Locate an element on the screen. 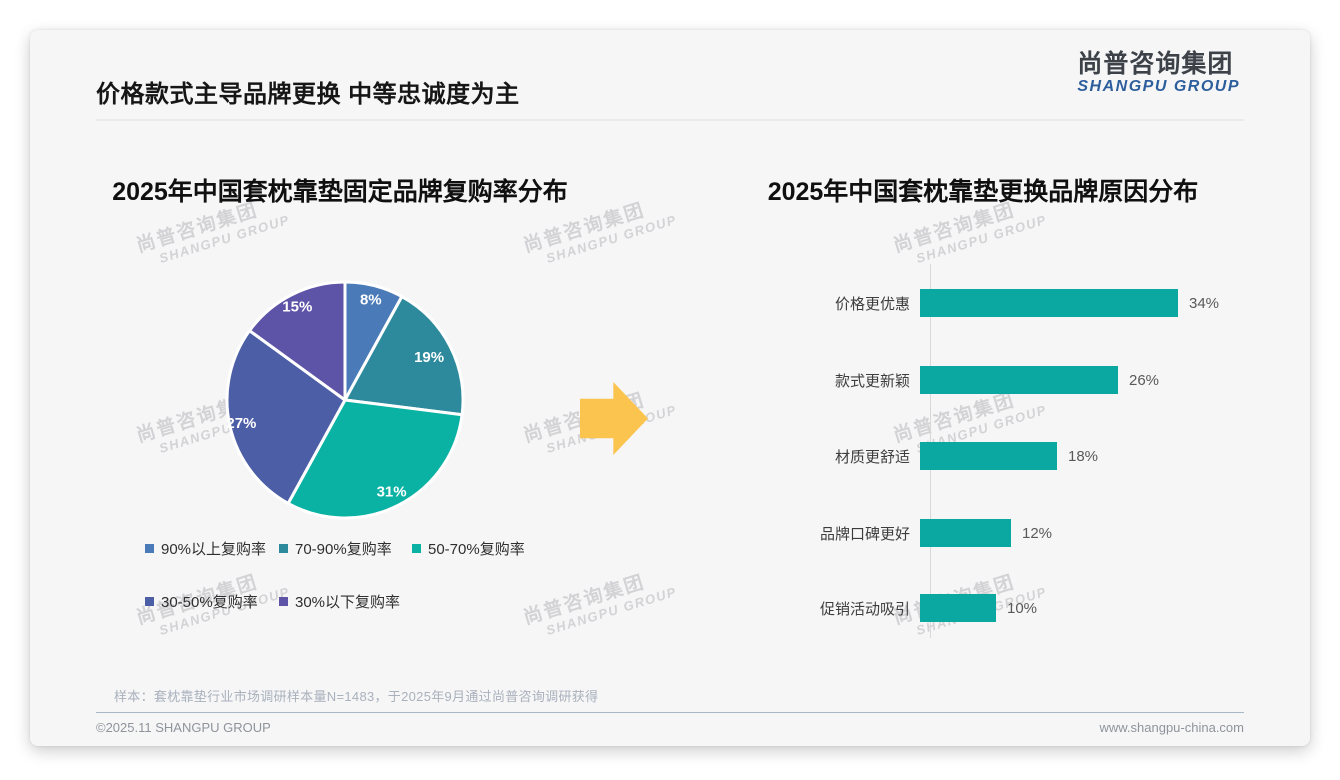 This screenshot has width=1340, height=780. page-title: 价格款式主导品牌更换 中等忠诚度为主 is located at coordinates (308, 94).